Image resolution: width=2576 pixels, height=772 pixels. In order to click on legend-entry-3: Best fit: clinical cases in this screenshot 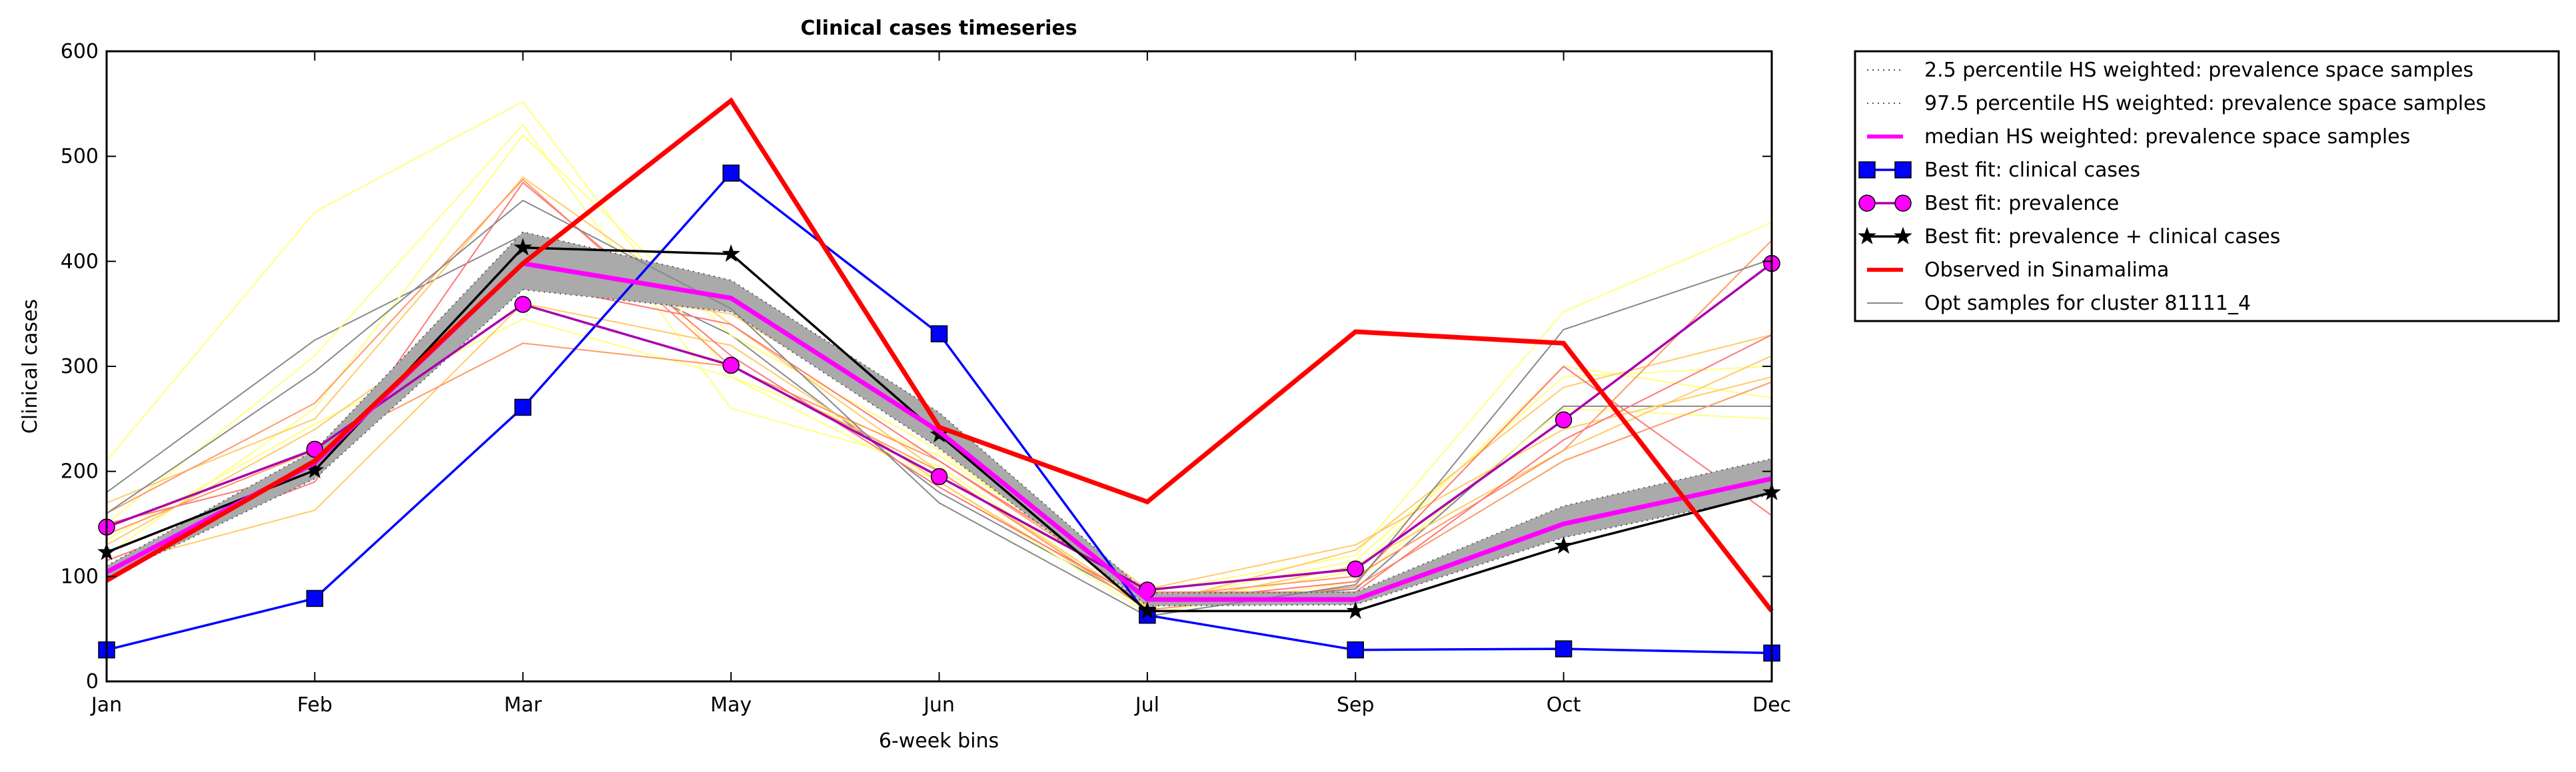, I will do `click(1999, 170)`.